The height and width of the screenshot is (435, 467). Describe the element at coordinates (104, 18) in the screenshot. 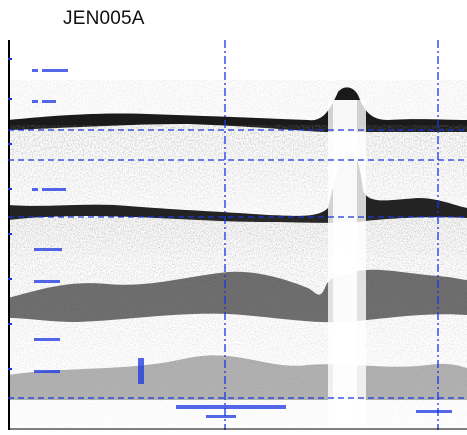

I see `echogram-title: JEN005A` at that location.